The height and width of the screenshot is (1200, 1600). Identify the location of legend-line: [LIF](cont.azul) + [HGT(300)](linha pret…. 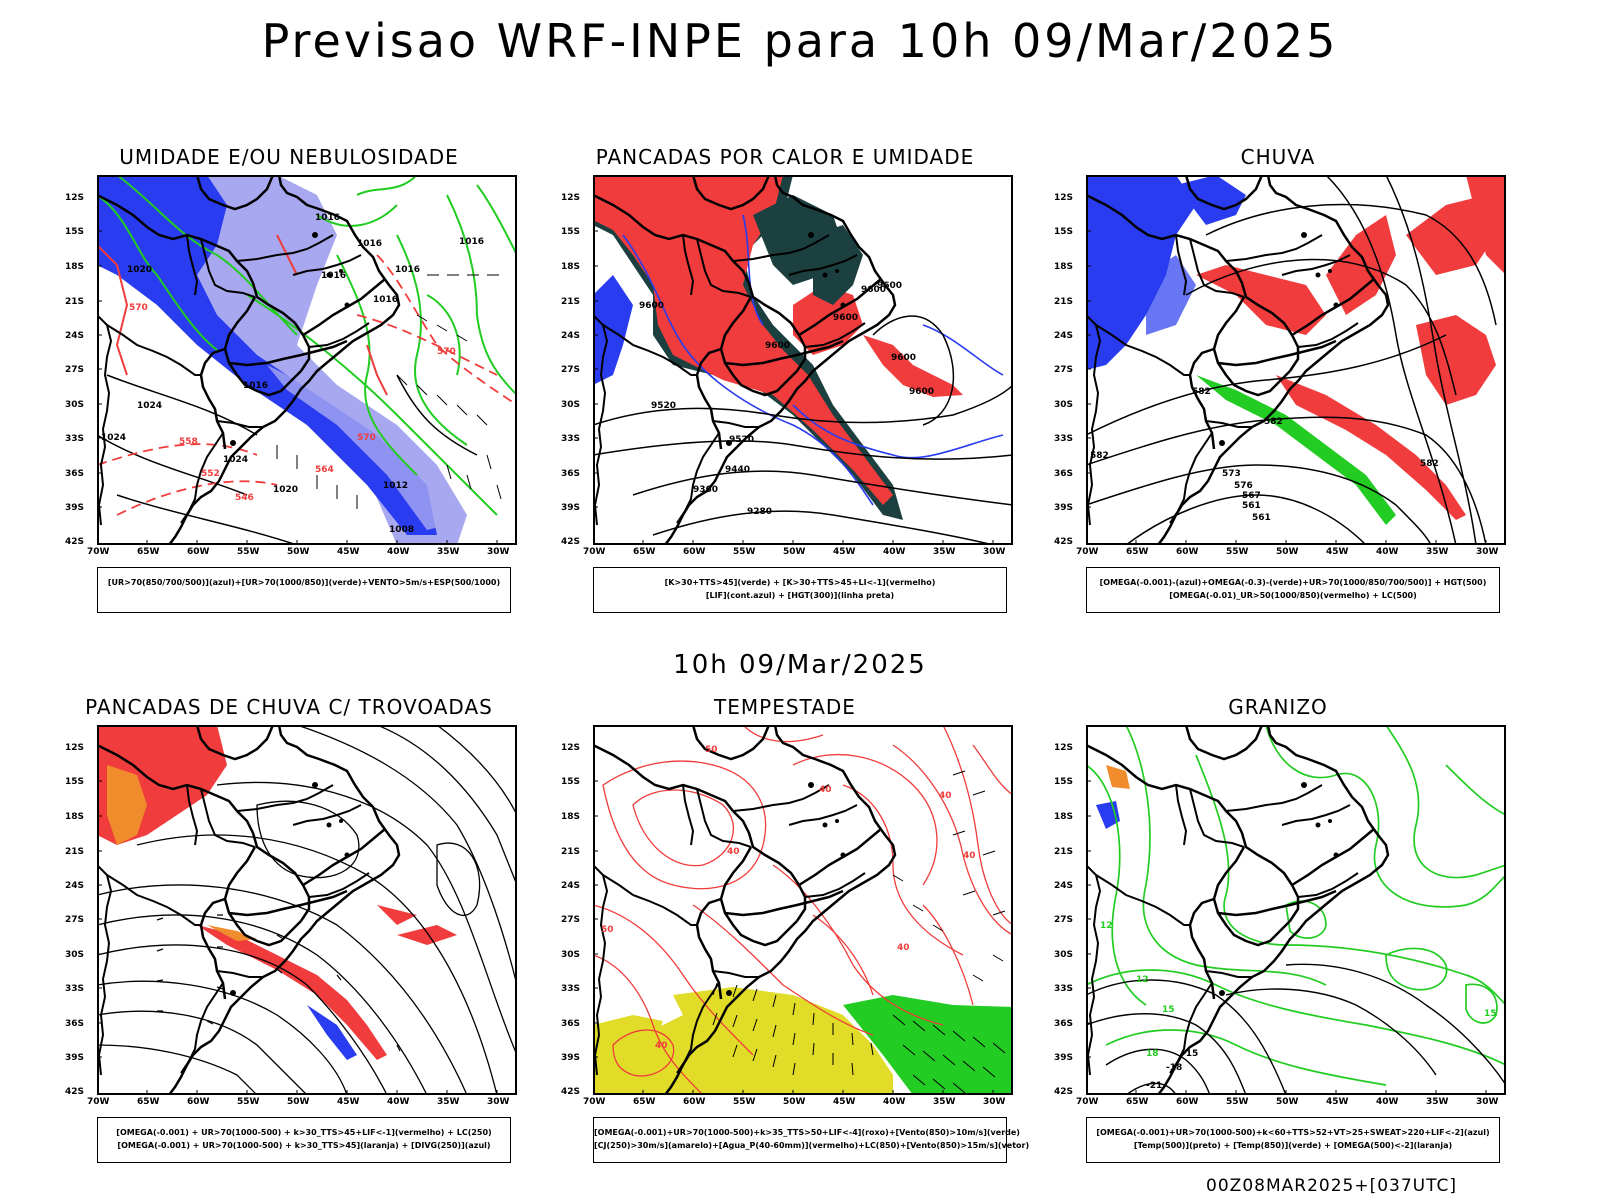
(800, 595).